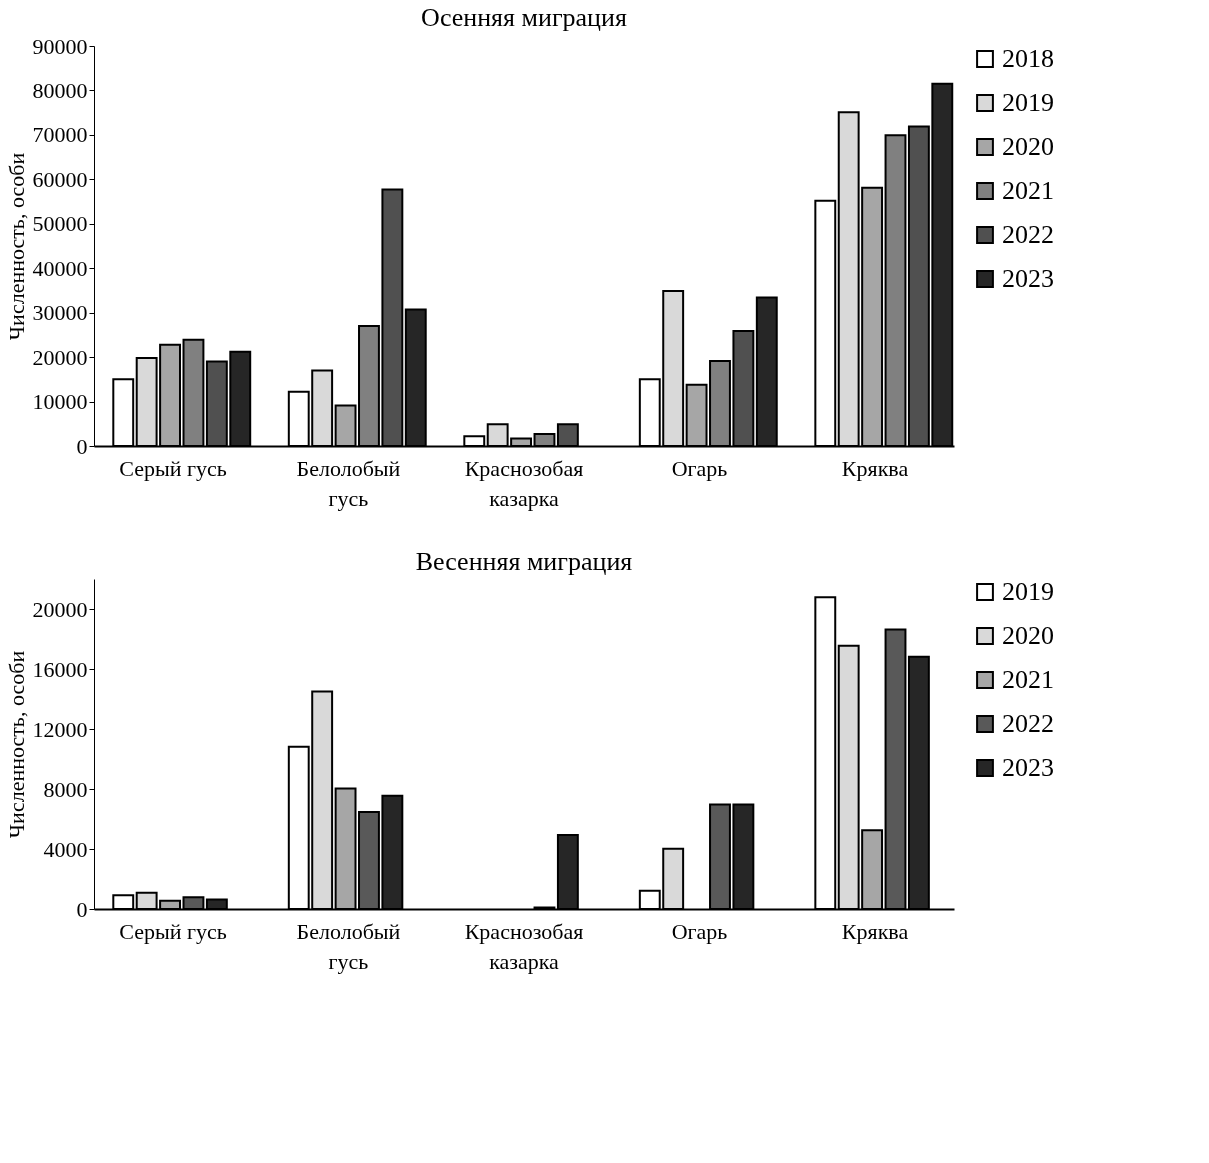  Describe the element at coordinates (524, 17) in the screenshot. I see `chart-title: Осенняя миграция` at that location.